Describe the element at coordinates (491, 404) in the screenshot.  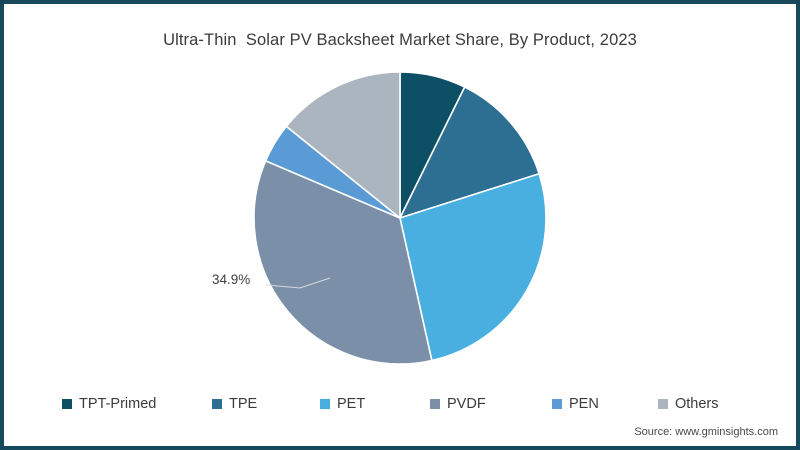
I see `legend-item-pvdf: PVDF` at that location.